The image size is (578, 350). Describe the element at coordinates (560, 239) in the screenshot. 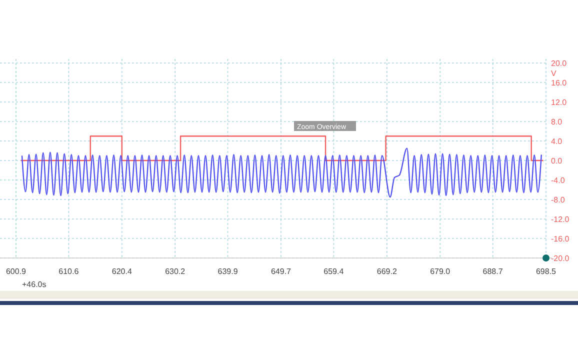

I see `y-tick-label: -16.0` at that location.